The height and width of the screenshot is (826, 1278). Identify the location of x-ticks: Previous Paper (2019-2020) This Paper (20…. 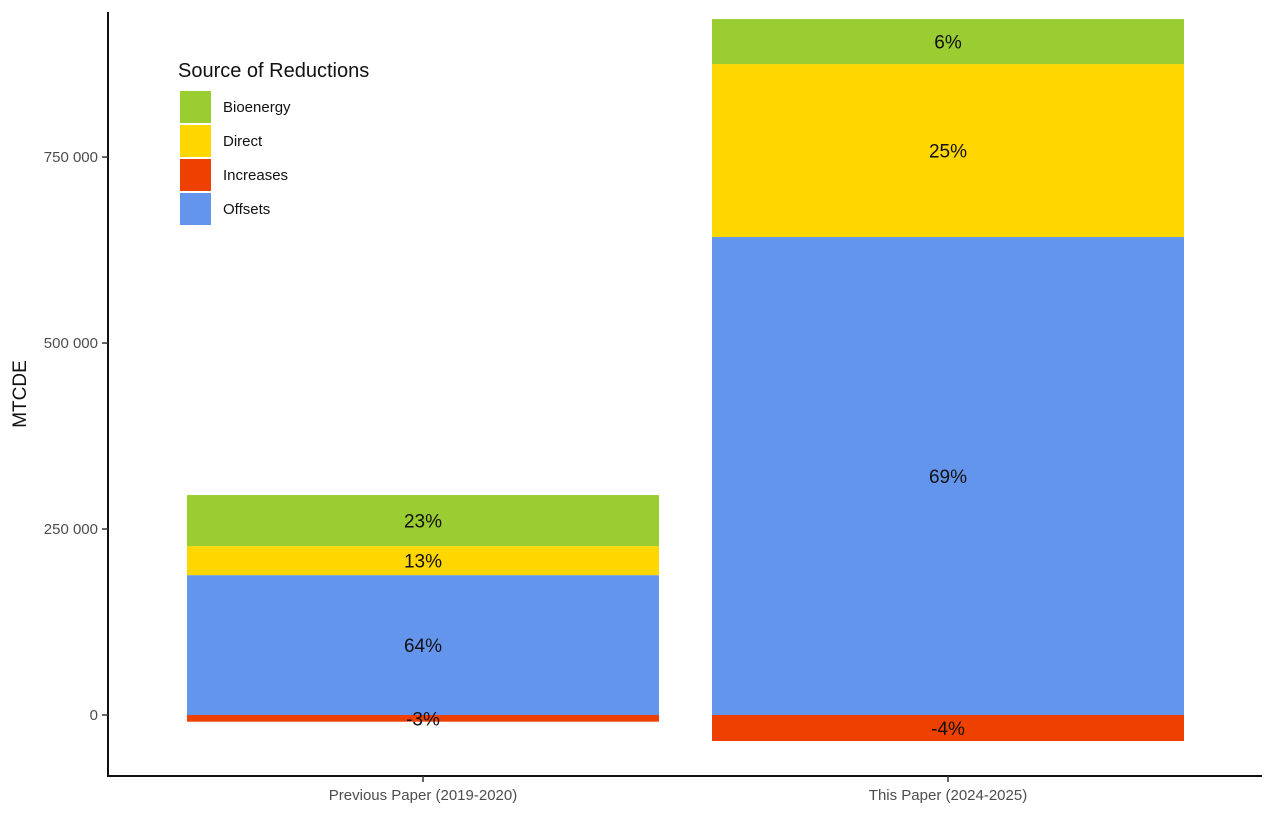
(678, 790).